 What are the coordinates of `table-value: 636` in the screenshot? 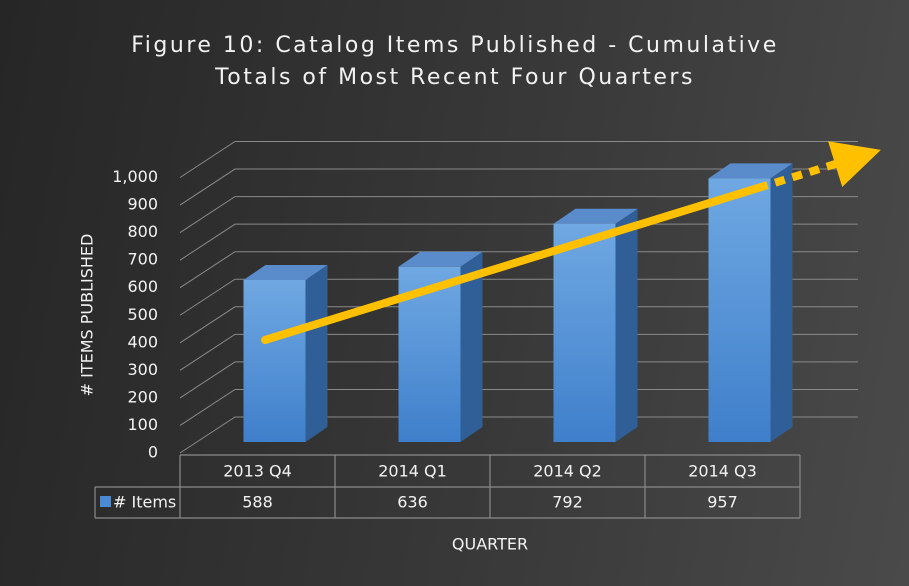 It's located at (412, 502).